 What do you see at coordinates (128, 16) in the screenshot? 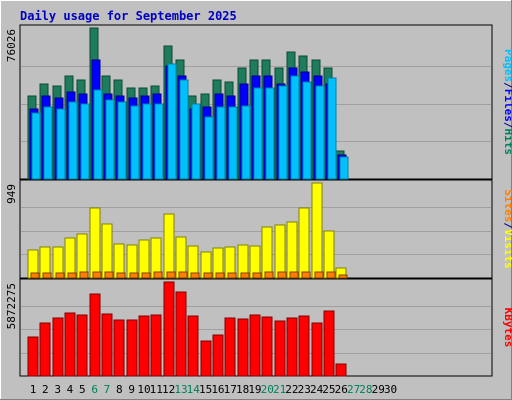
I see `chart-title: Daily usage for September 2025` at bounding box center [128, 16].